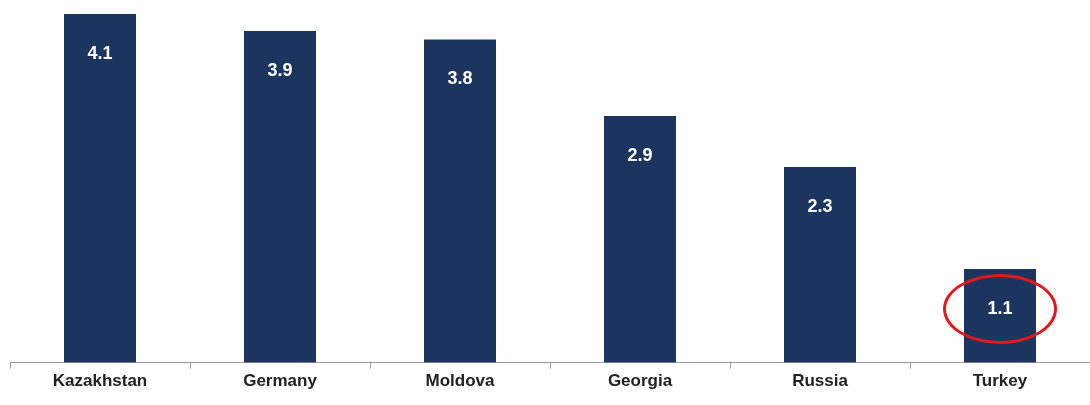  What do you see at coordinates (280, 381) in the screenshot?
I see `x-tick-label: Germany` at bounding box center [280, 381].